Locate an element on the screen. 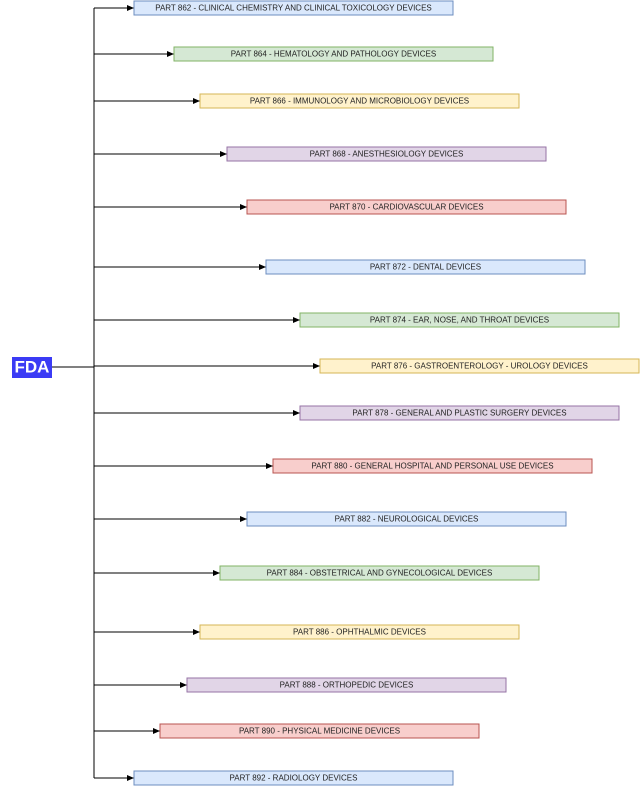 Image resolution: width=640 pixels, height=791 pixels. node-label: PART 886 - OPHTHALMIC DEVICES is located at coordinates (359, 632).